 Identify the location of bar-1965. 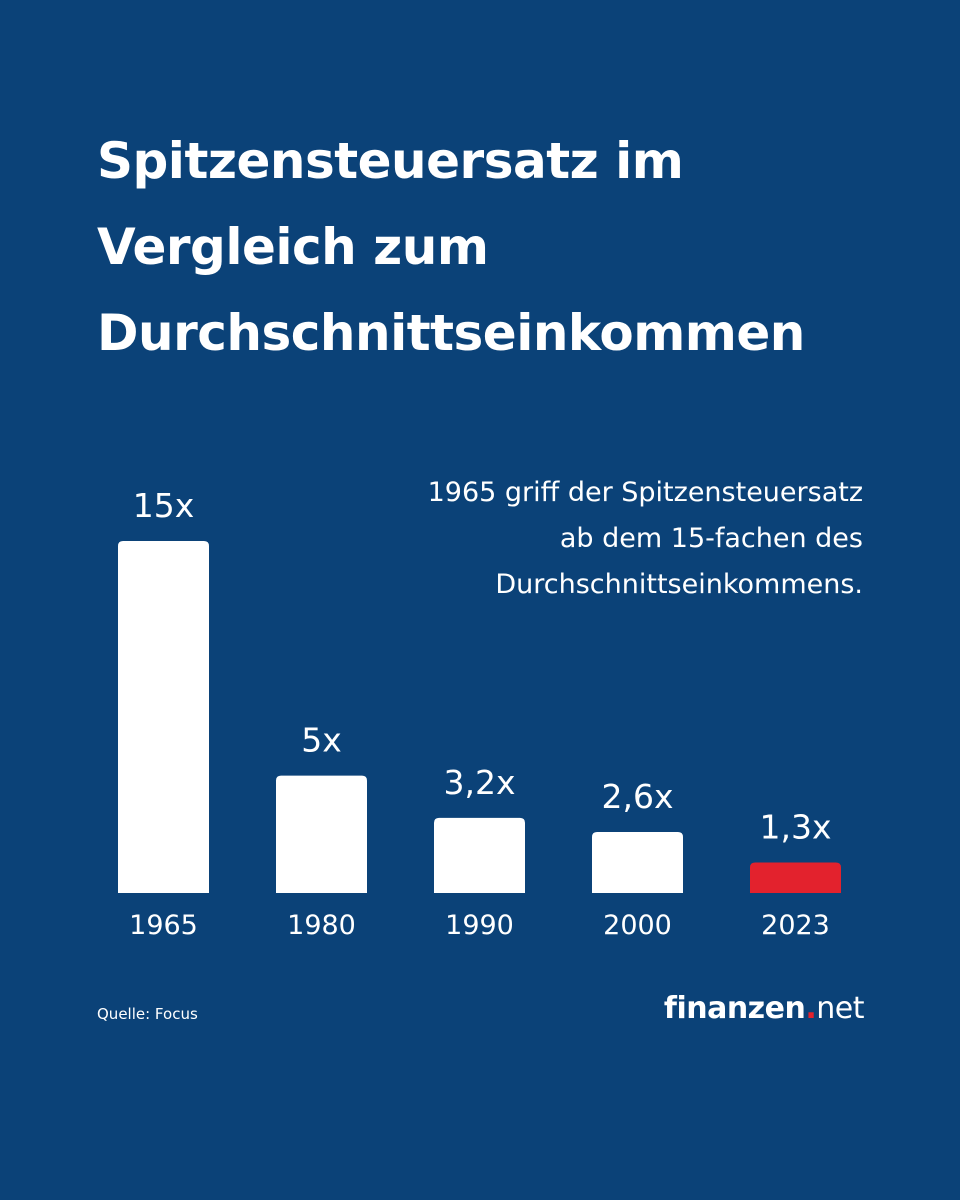
(163, 717).